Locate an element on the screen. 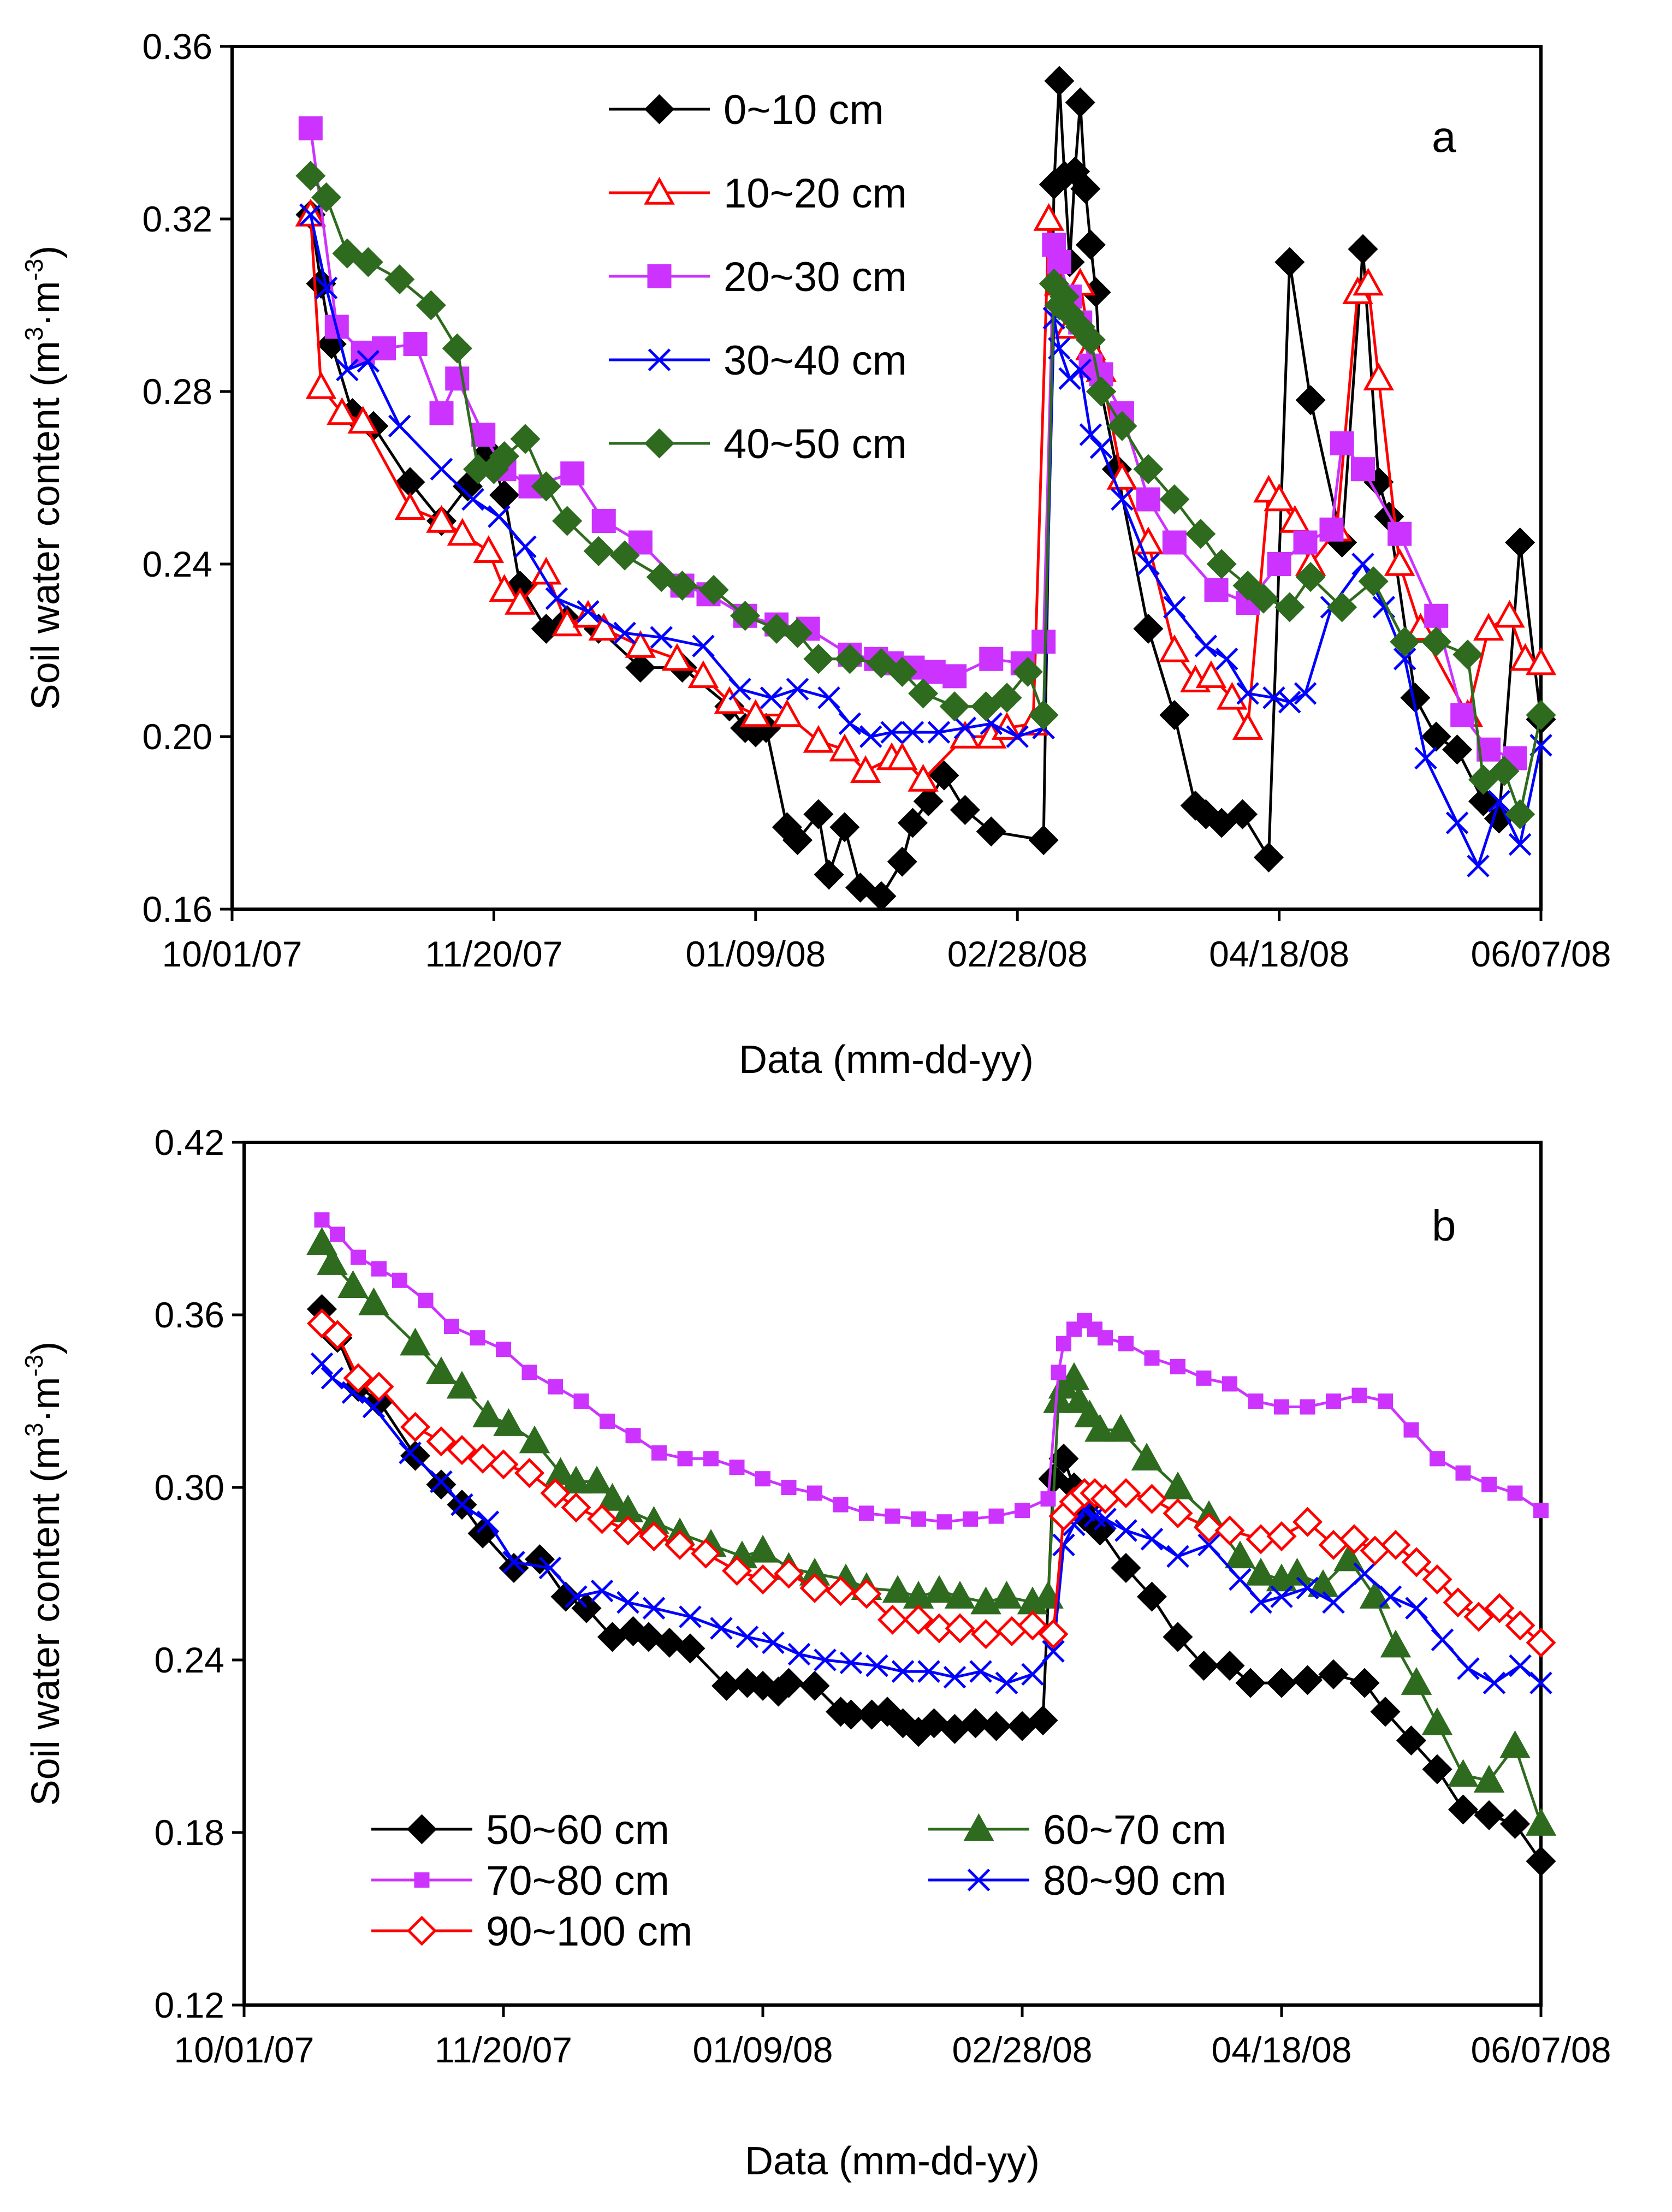 The height and width of the screenshot is (2212, 1672). legend-entry: 50~60 cm is located at coordinates (520, 1830).